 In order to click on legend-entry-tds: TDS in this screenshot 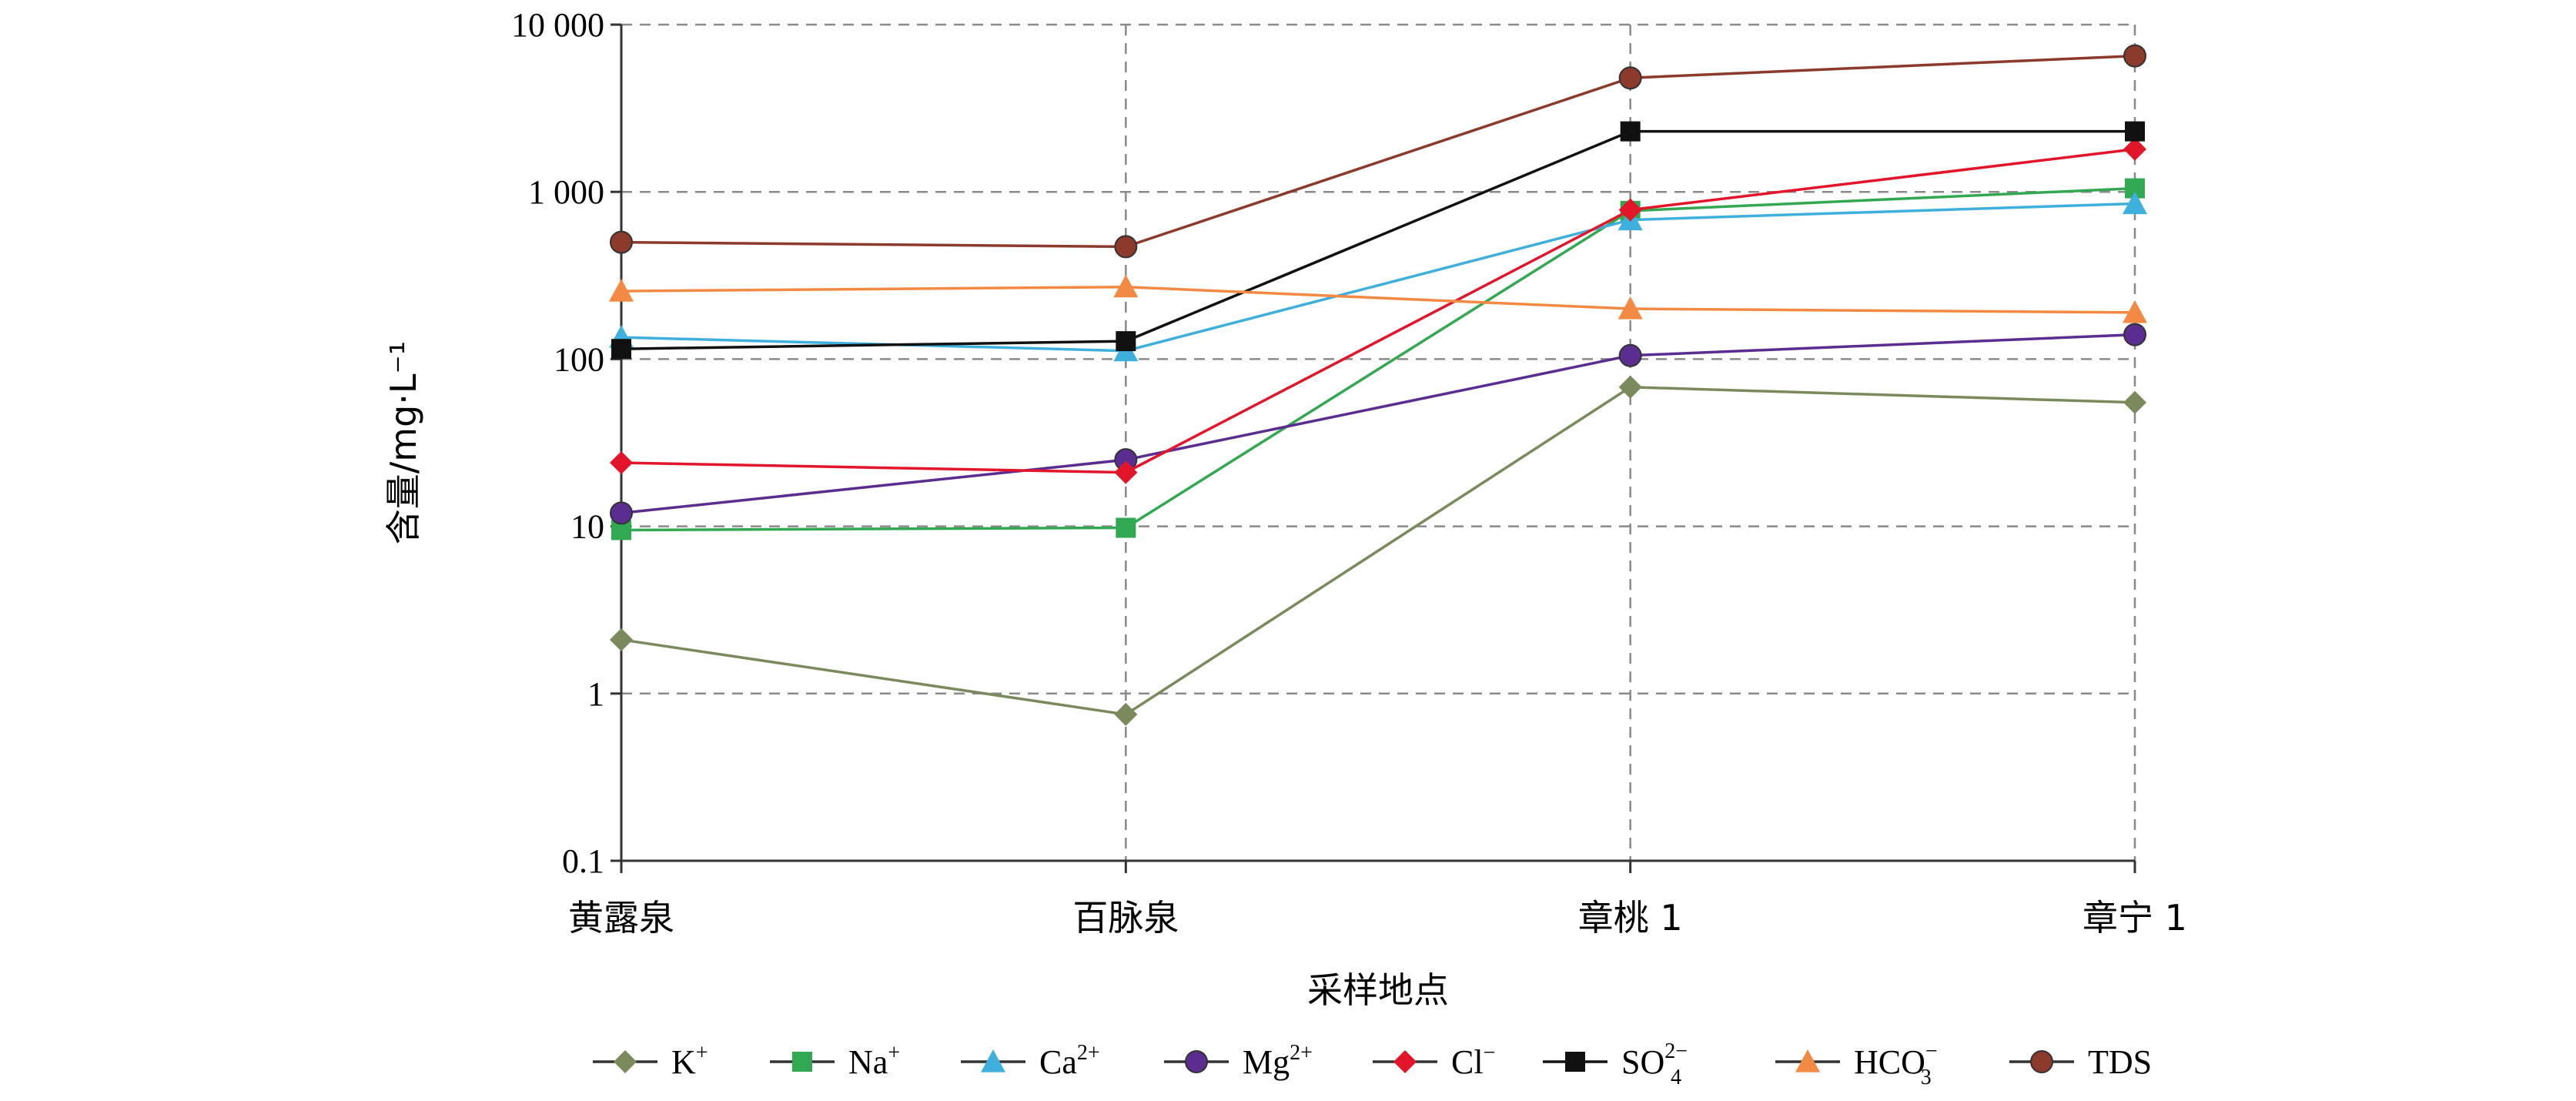, I will do `click(2080, 1062)`.